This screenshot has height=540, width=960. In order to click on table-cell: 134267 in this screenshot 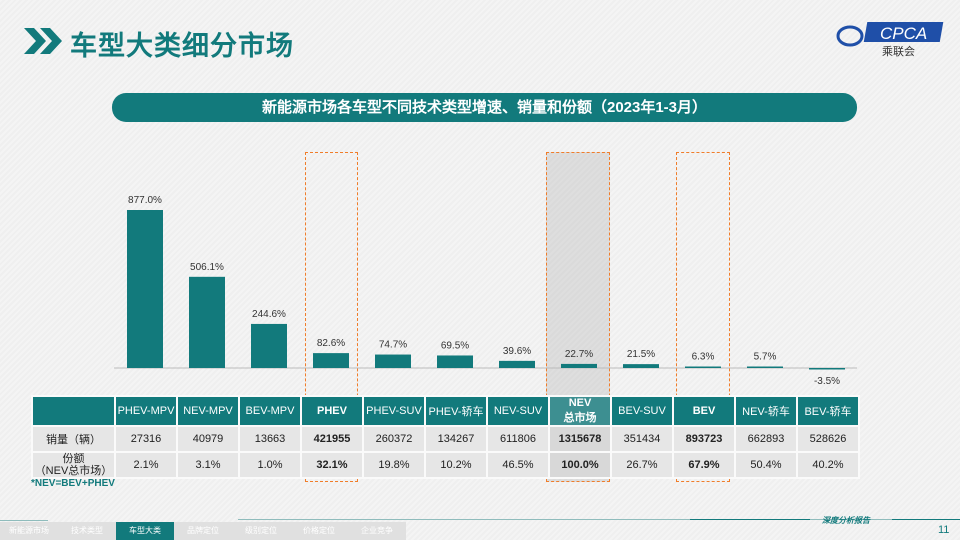, I will do `click(456, 439)`.